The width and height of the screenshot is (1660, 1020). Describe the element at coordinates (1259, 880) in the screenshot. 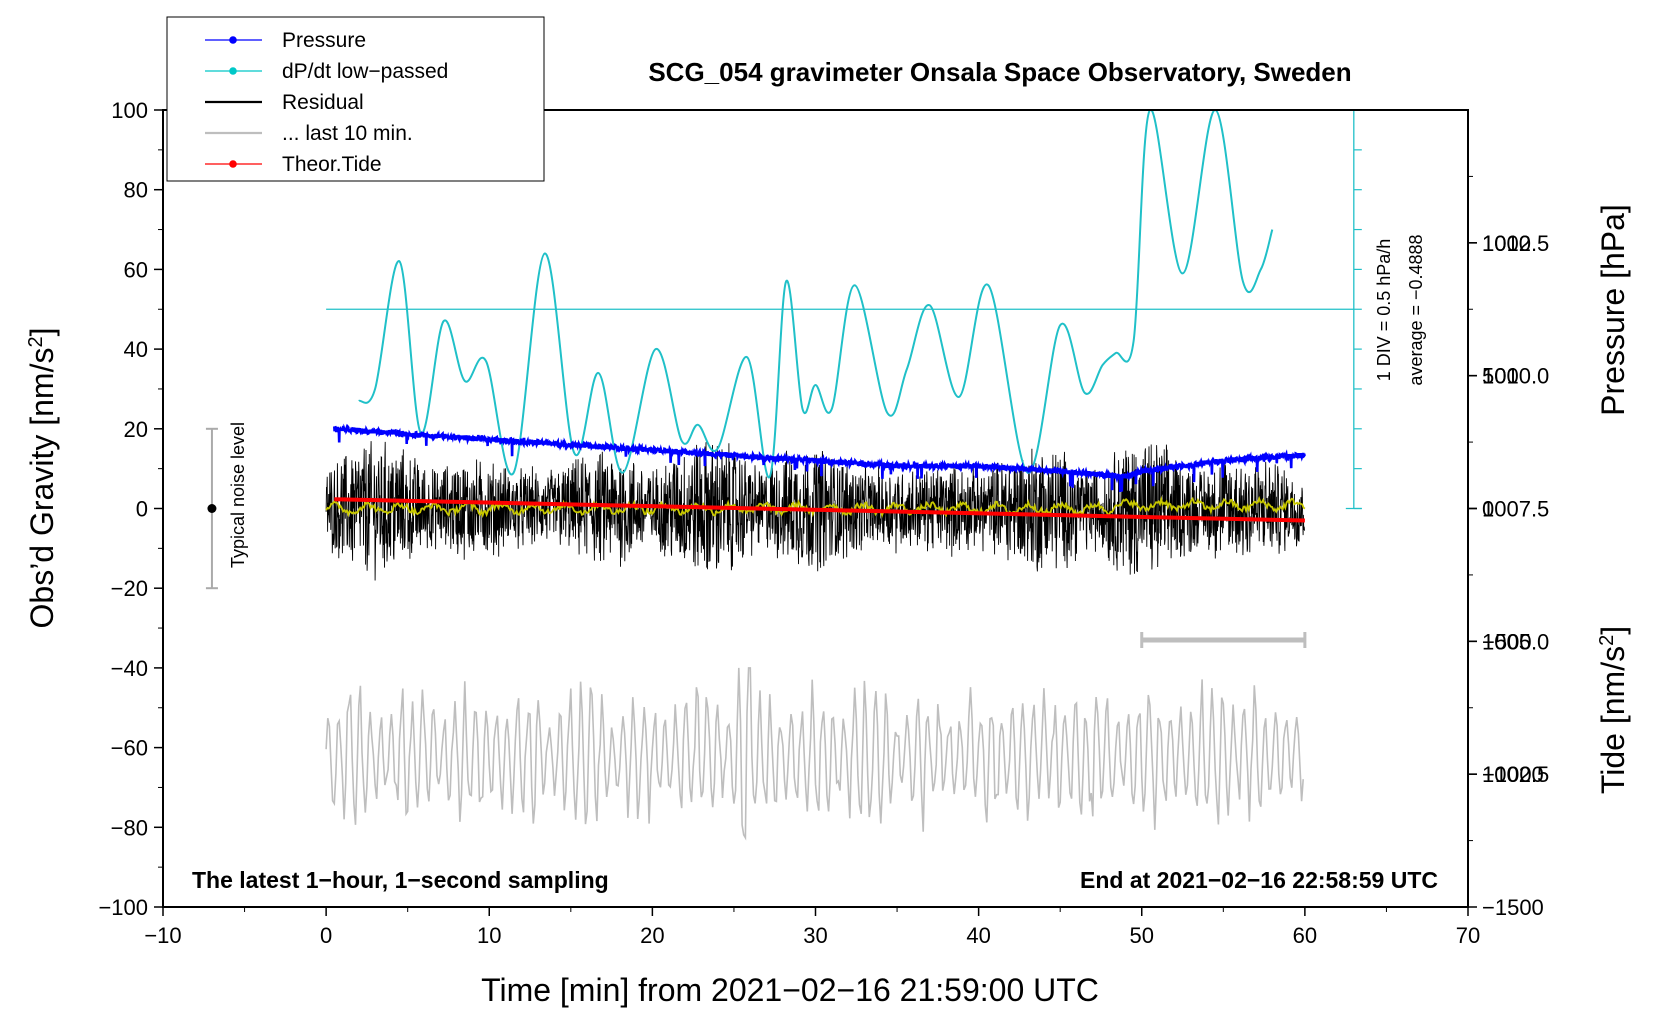

I see `annotation-end-time: End at 2021−02−16 22:58:59 UTC` at that location.